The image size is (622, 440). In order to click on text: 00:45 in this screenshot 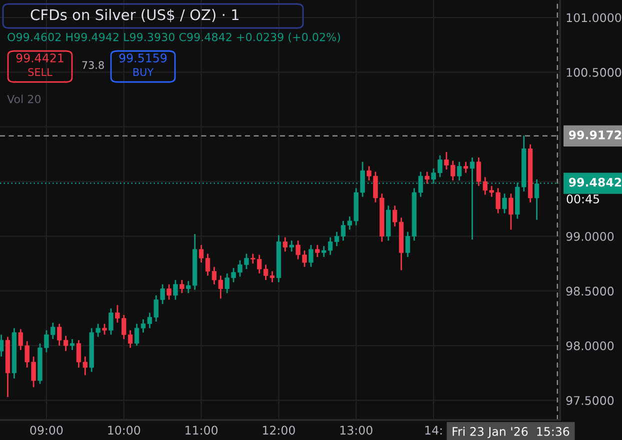, I will do `click(582, 199)`.